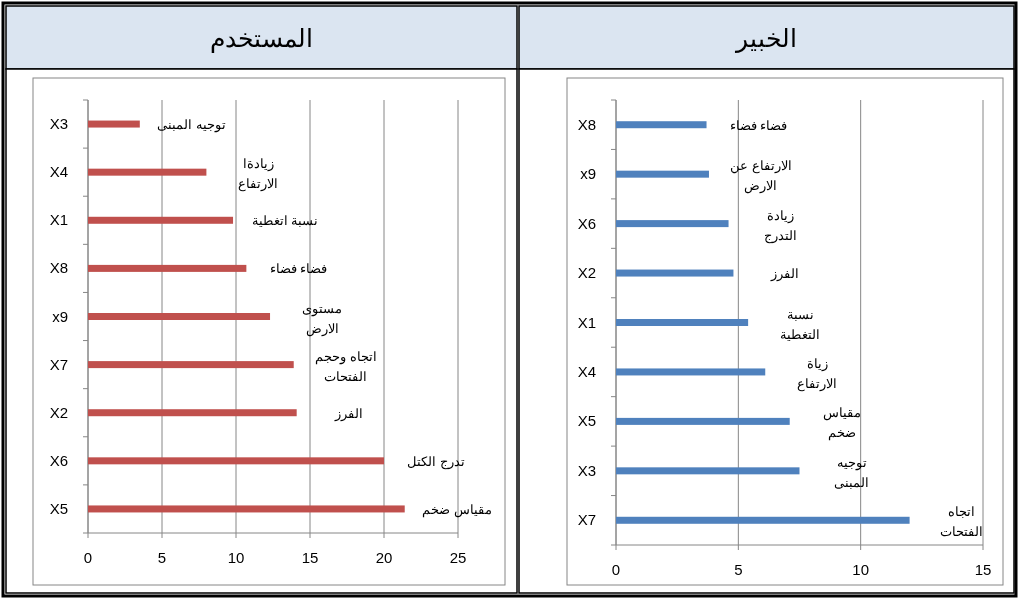 The height and width of the screenshot is (599, 1019). I want to click on annotation: اتجاه الفتحات, so click(962, 522).